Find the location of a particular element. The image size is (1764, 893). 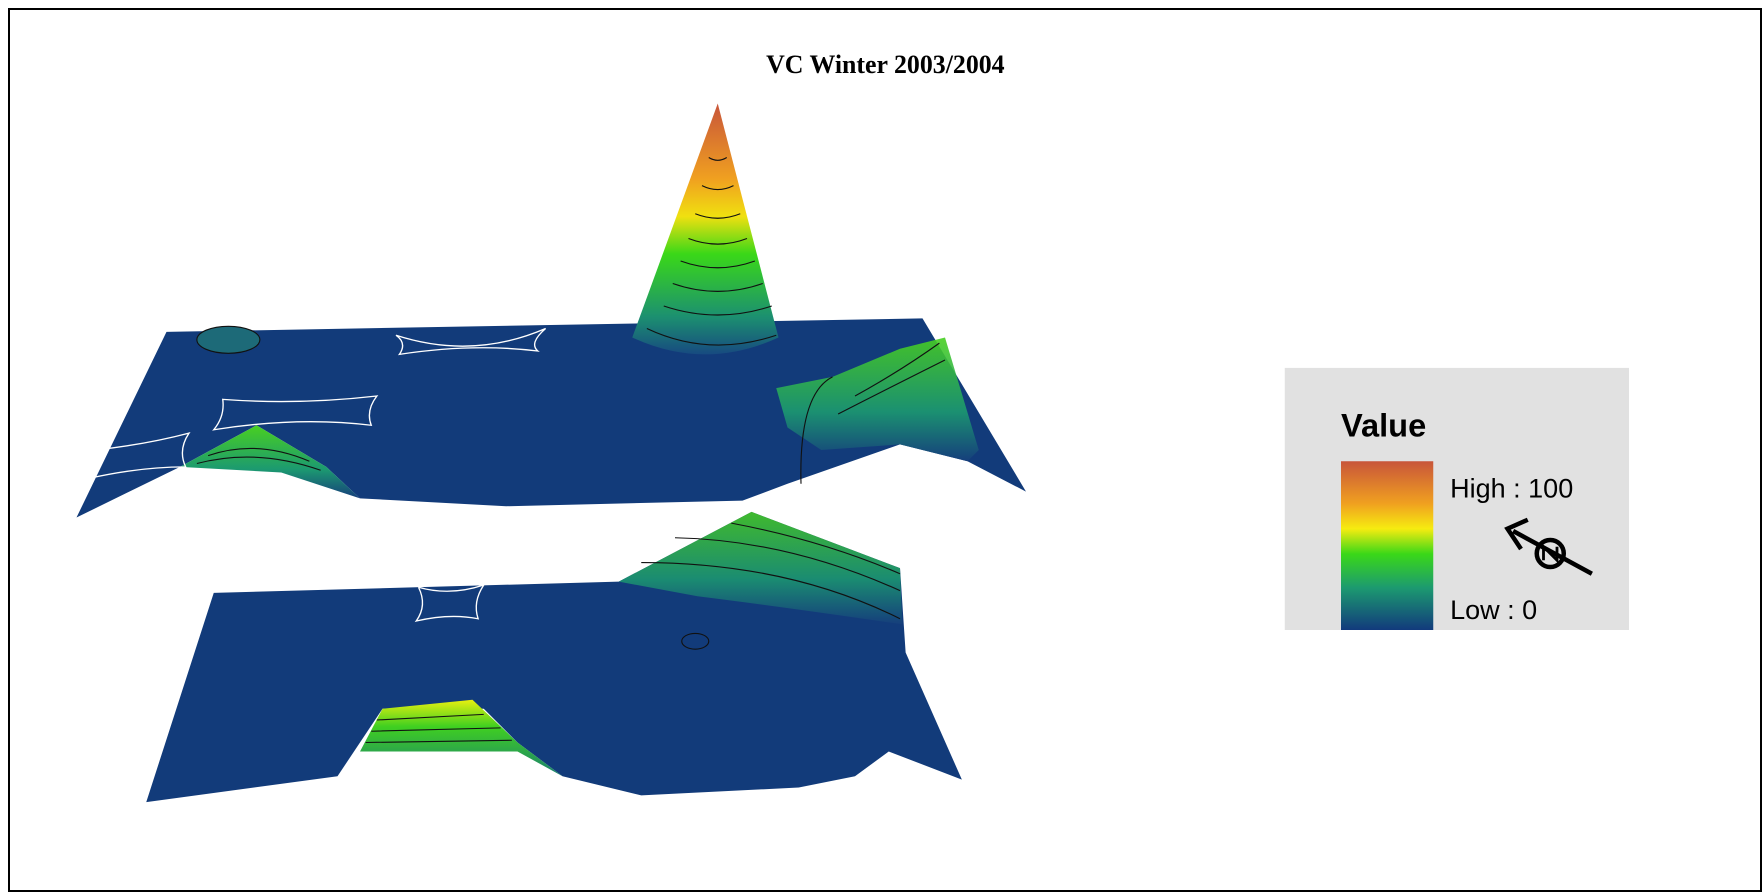

ridge is located at coordinates (760, 568).